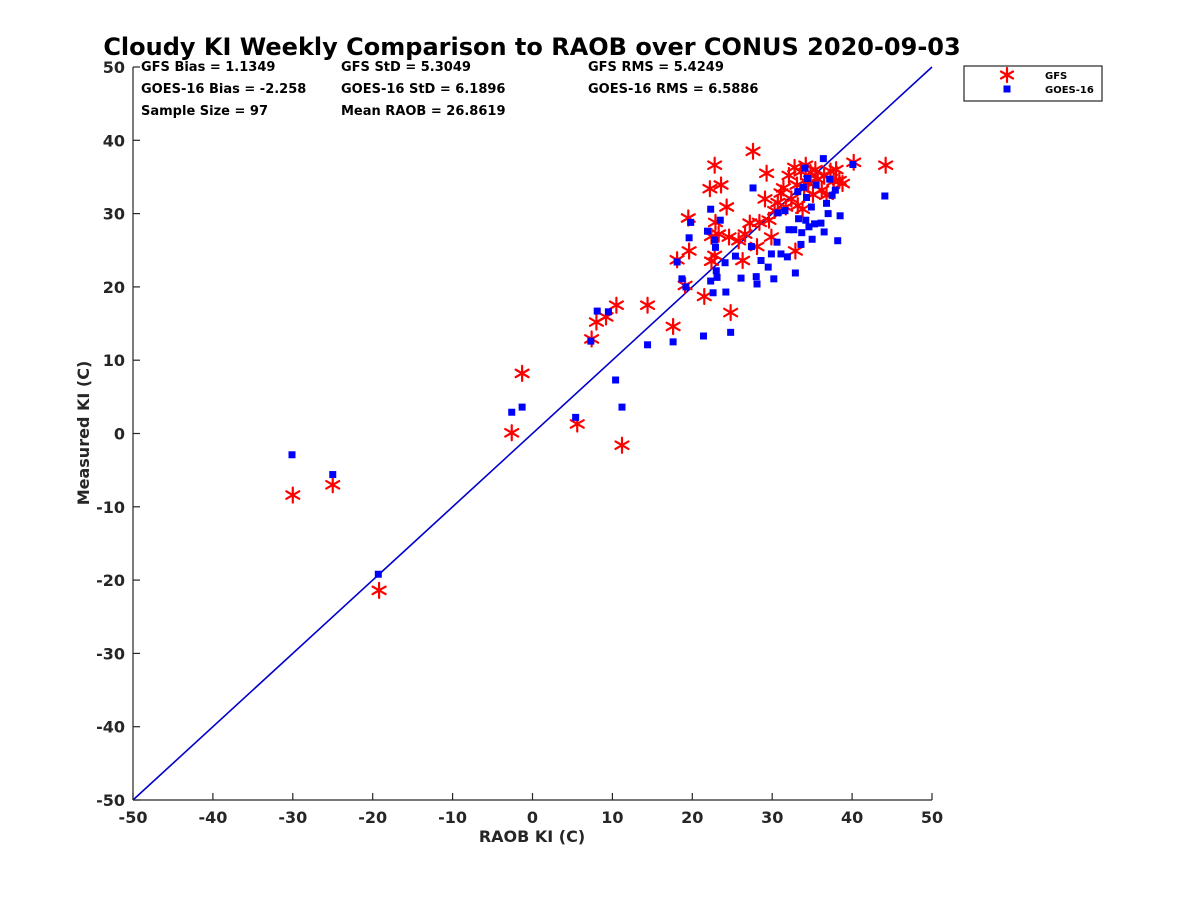 The height and width of the screenshot is (900, 1200). I want to click on y-tick-label: 30, so click(114, 214).